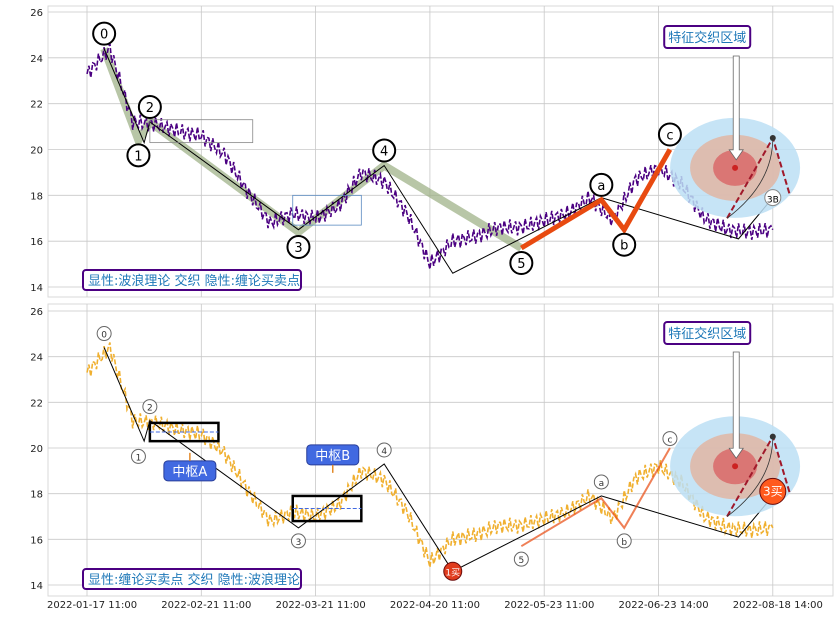 The image size is (839, 617). I want to click on chan-label-9: c, so click(669, 441).